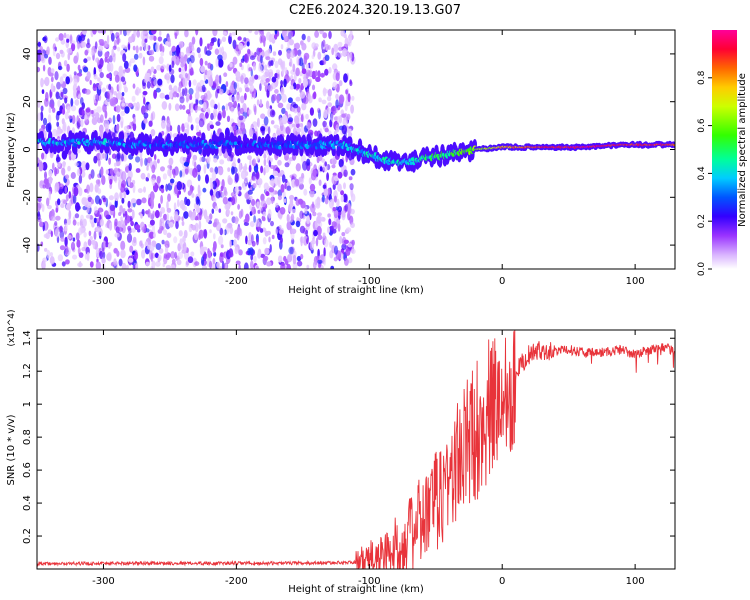 This screenshot has height=600, width=750. What do you see at coordinates (288, 142) in the screenshot?
I see `spectrogram-ridge-cell` at bounding box center [288, 142].